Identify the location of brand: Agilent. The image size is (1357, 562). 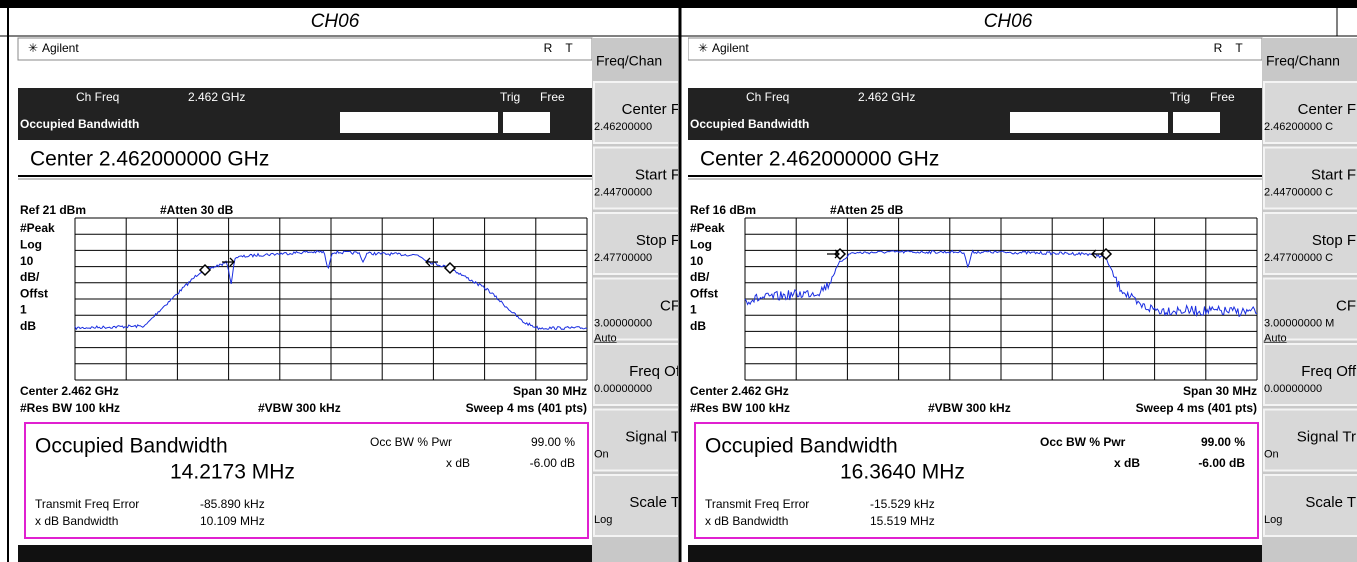
(730, 48).